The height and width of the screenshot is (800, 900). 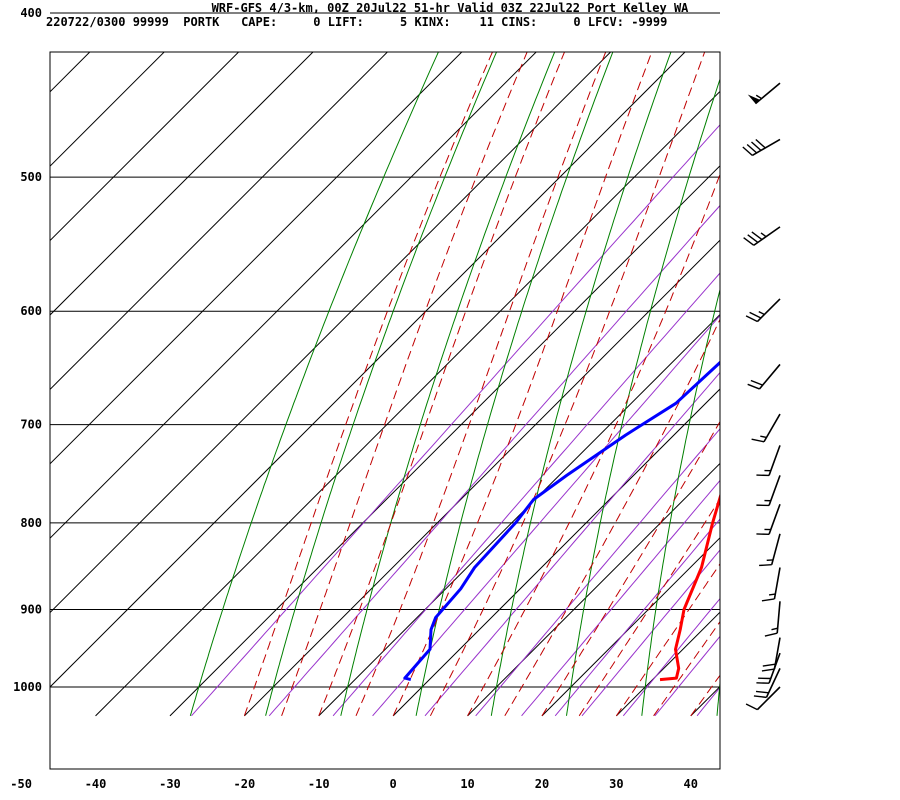 I want to click on dewpoint-profile, so click(x=561, y=521).